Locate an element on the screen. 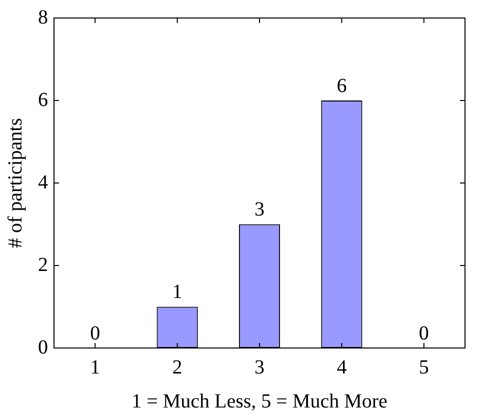 This screenshot has height=416, width=479. x-axis-title: 1 = Much Less, 5 = Much More is located at coordinates (260, 401).